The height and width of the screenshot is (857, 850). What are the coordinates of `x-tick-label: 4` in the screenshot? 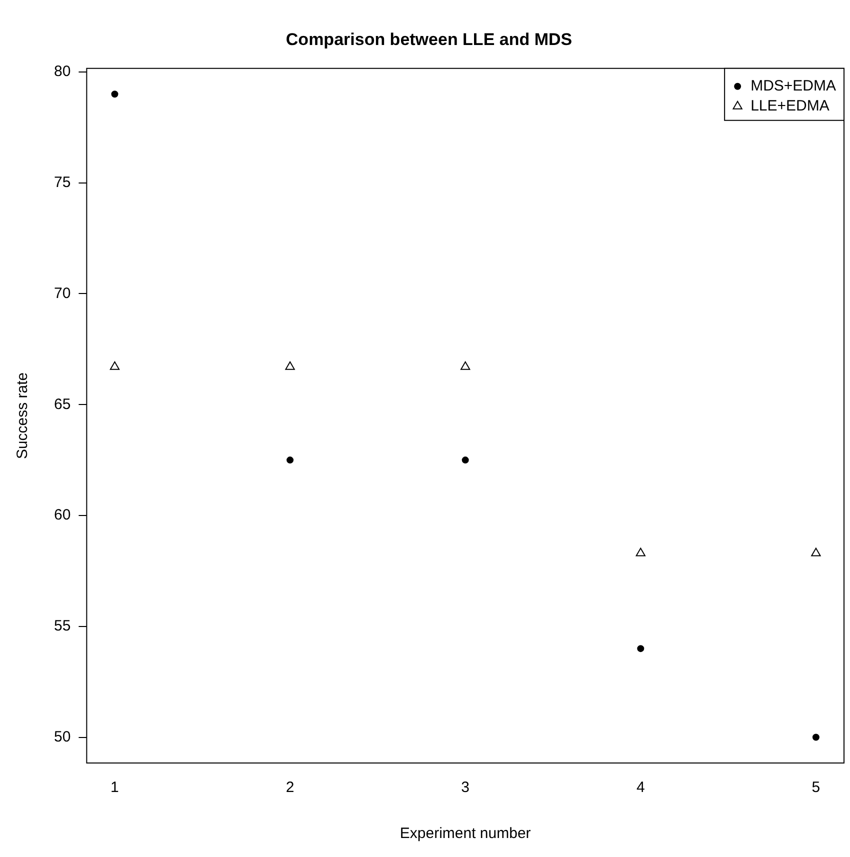 It's located at (640, 787).